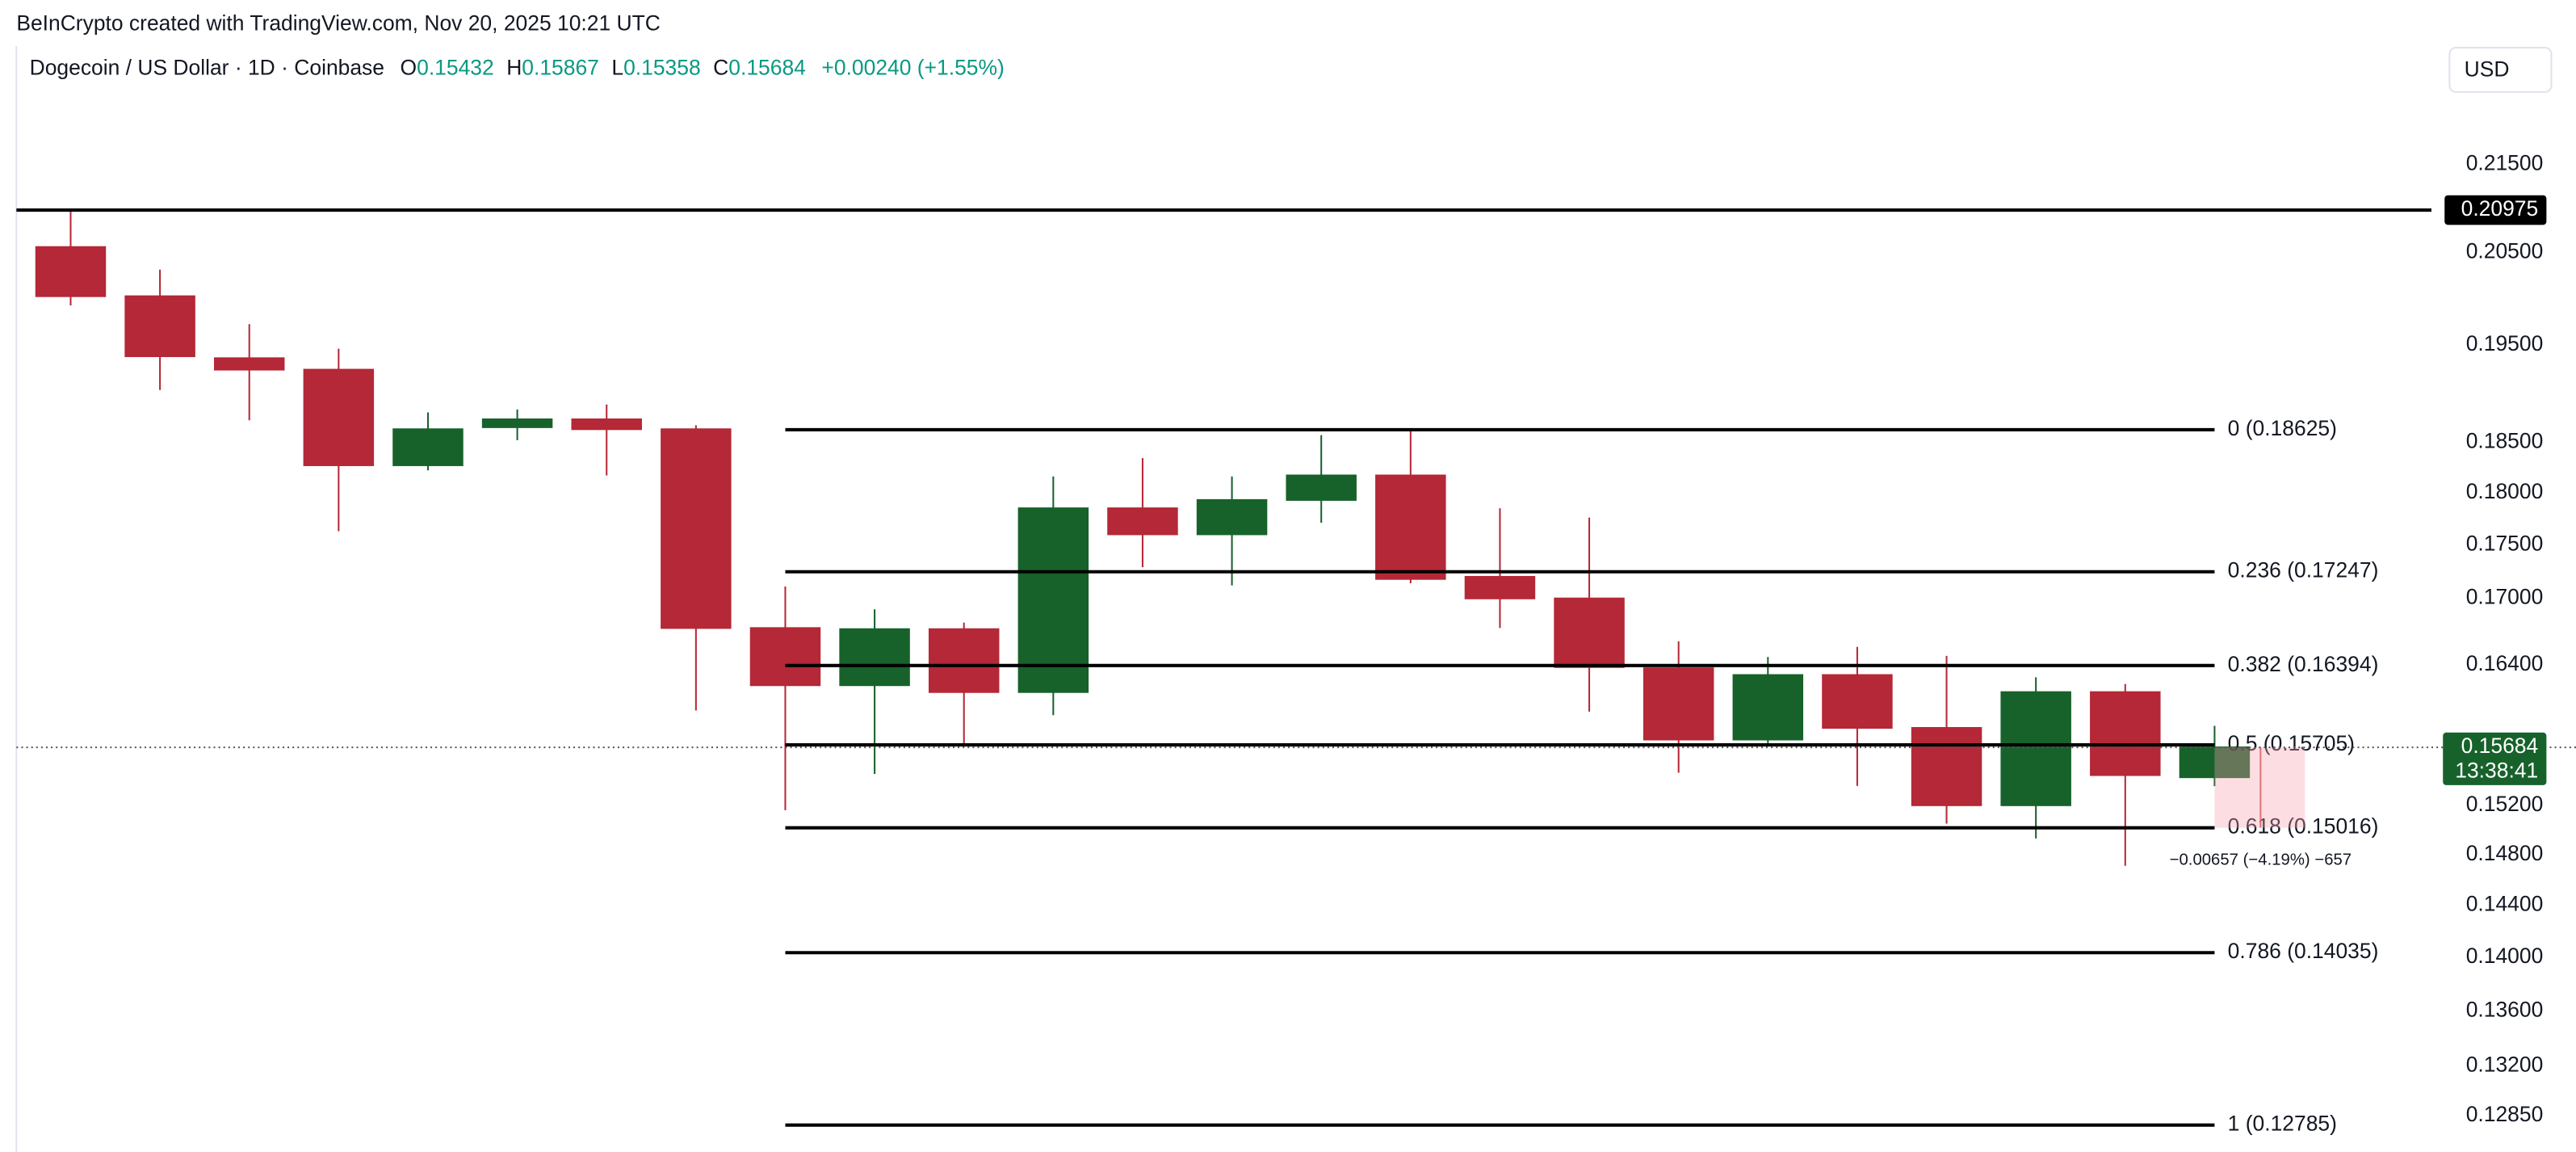 Image resolution: width=2576 pixels, height=1152 pixels. Describe the element at coordinates (767, 67) in the screenshot. I see `ohlc-value: 0.15684` at that location.